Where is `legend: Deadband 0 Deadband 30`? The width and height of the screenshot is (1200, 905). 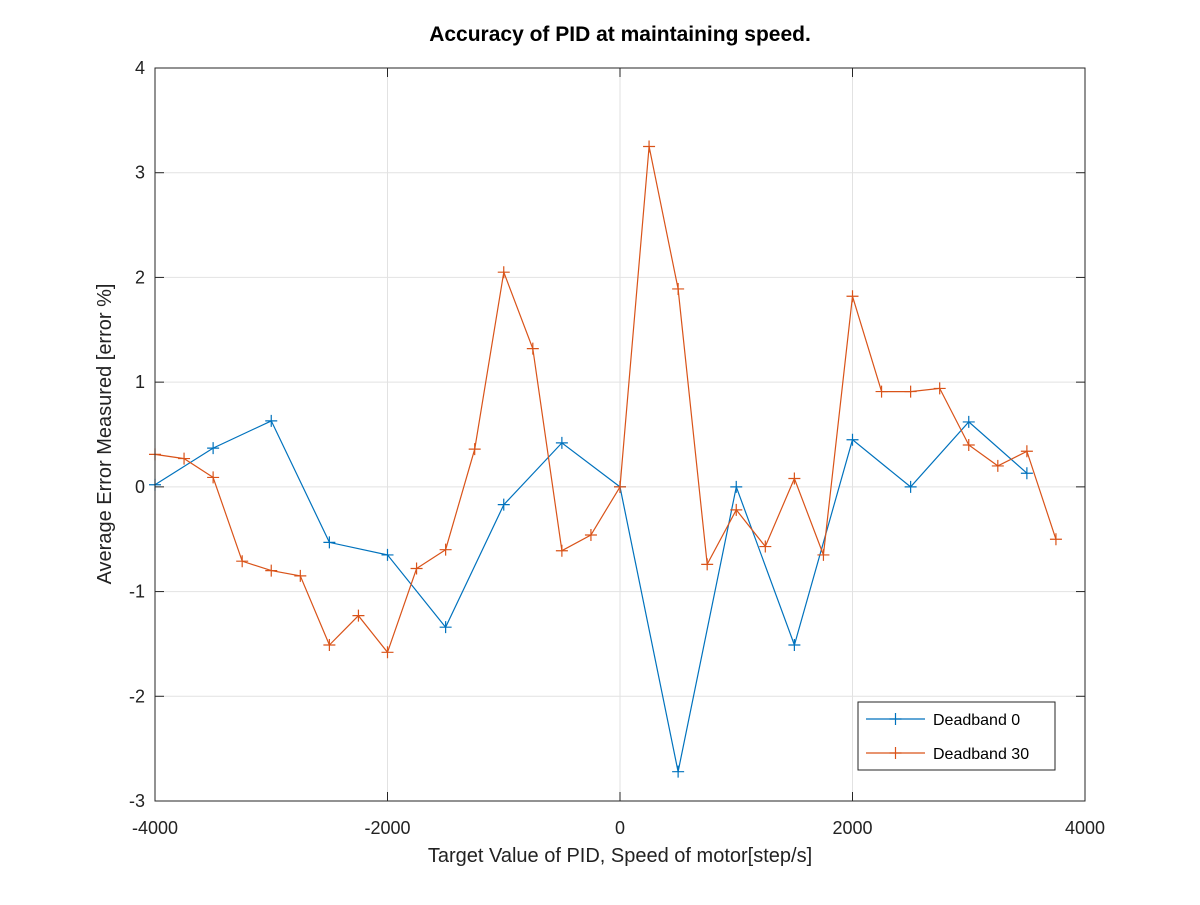
legend: Deadband 0 Deadband 30 is located at coordinates (956, 736).